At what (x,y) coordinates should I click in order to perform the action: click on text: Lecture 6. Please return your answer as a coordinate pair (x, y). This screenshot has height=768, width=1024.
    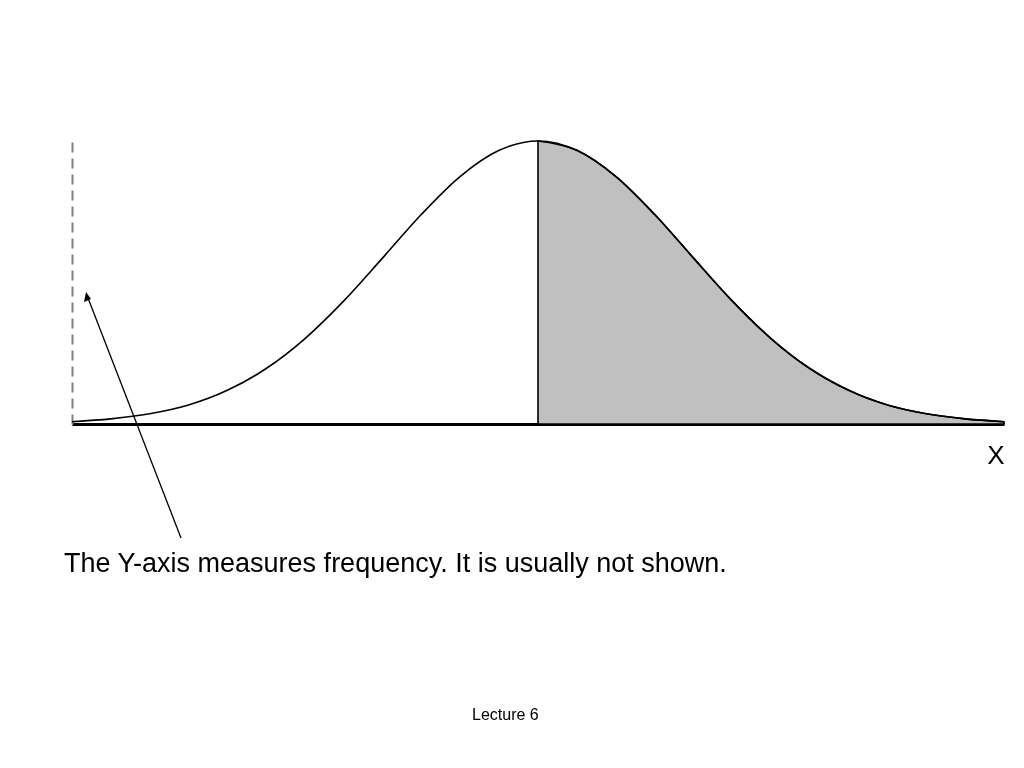
    Looking at the image, I should click on (505, 715).